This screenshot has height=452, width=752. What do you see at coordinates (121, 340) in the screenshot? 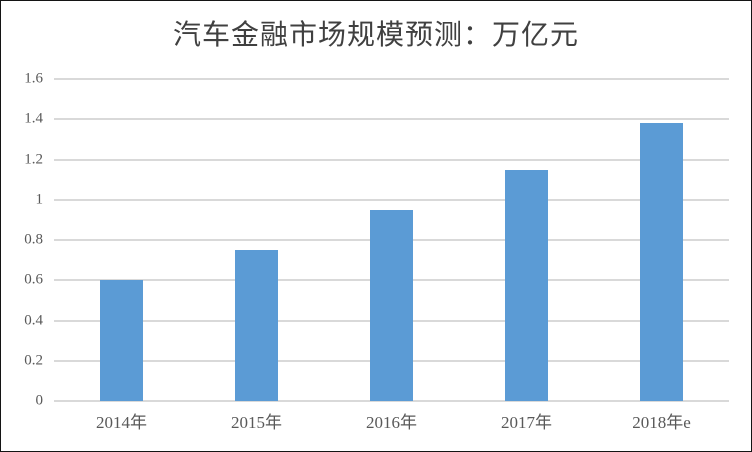
I see `bar-2014年` at bounding box center [121, 340].